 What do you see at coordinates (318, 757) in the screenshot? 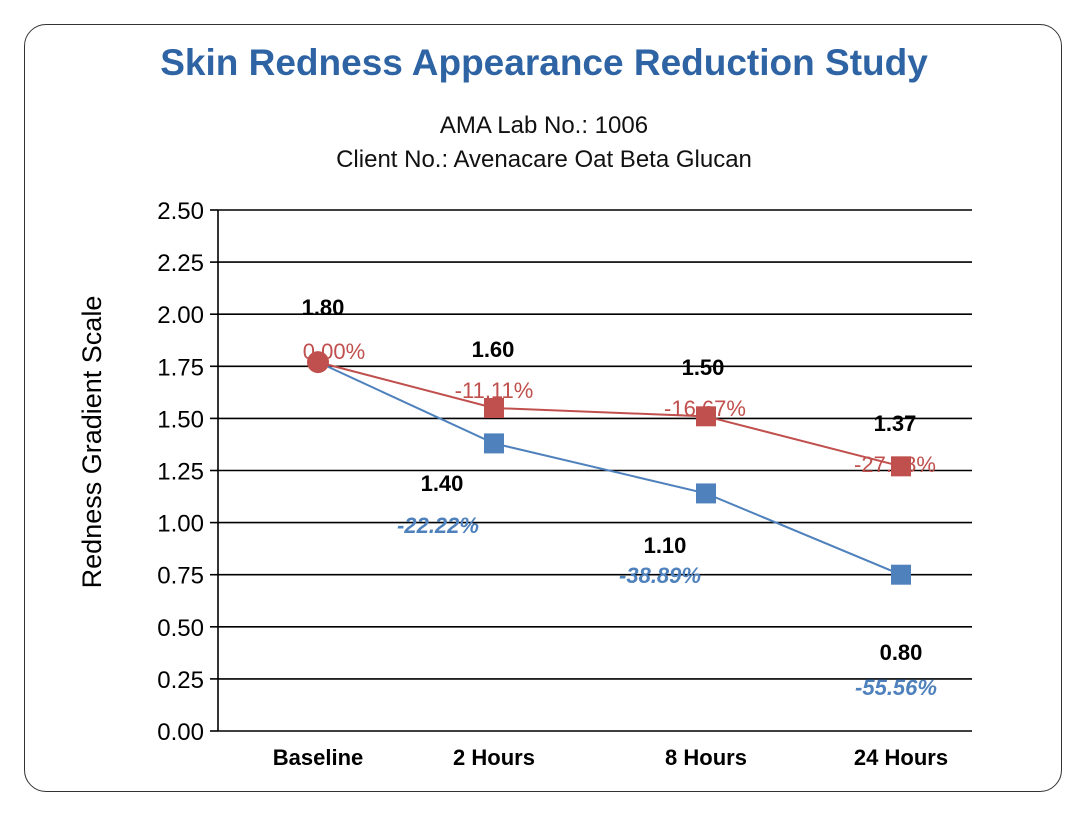
I see `x-tick-label: Baseline` at bounding box center [318, 757].